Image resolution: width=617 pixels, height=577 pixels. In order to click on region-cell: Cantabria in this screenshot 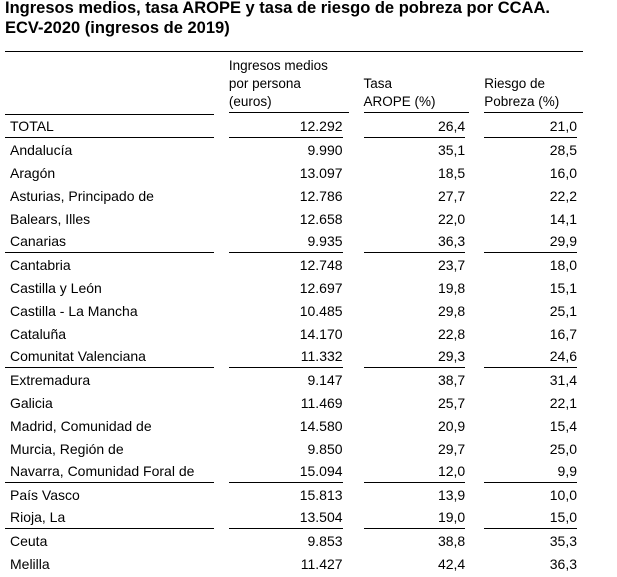, I will do `click(109, 264)`.